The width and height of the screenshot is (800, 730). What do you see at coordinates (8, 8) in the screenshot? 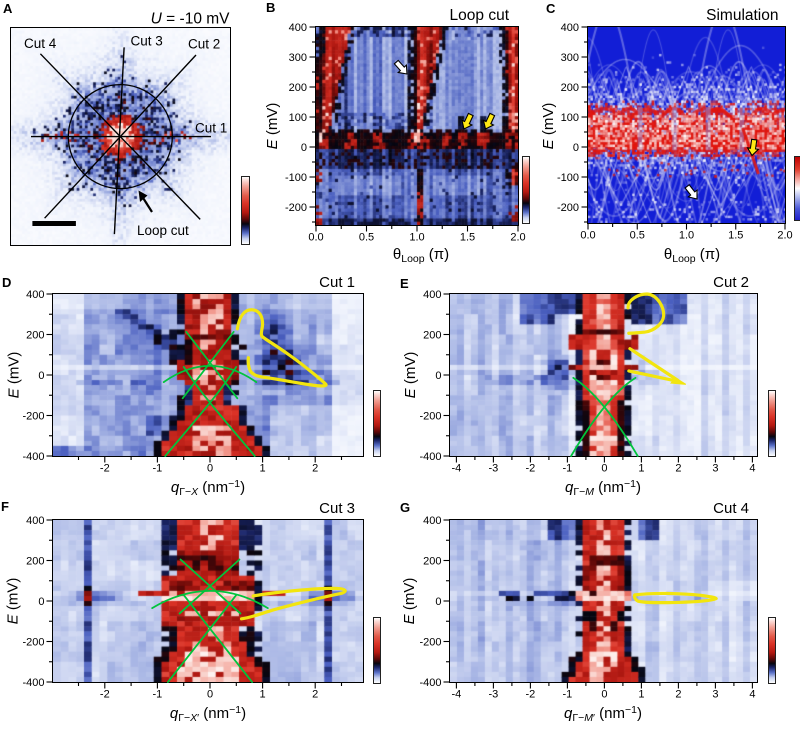
I see `svg-text: A` at bounding box center [8, 8].